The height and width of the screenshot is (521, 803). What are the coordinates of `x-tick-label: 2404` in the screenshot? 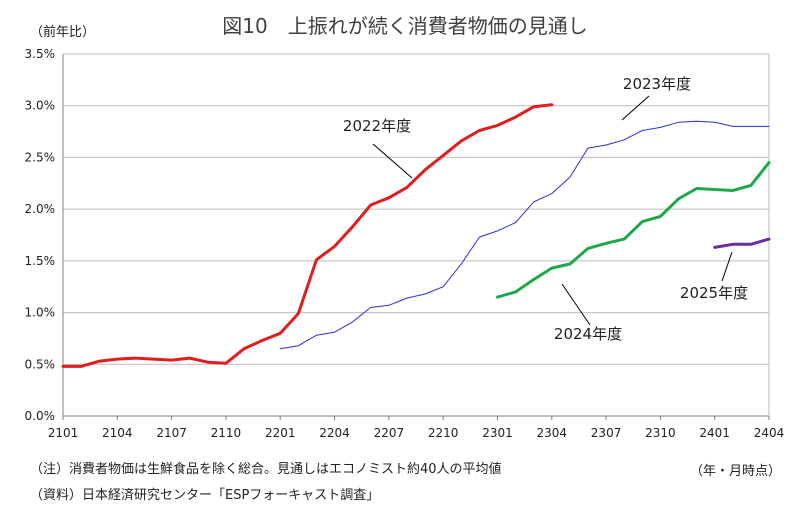 It's located at (769, 433).